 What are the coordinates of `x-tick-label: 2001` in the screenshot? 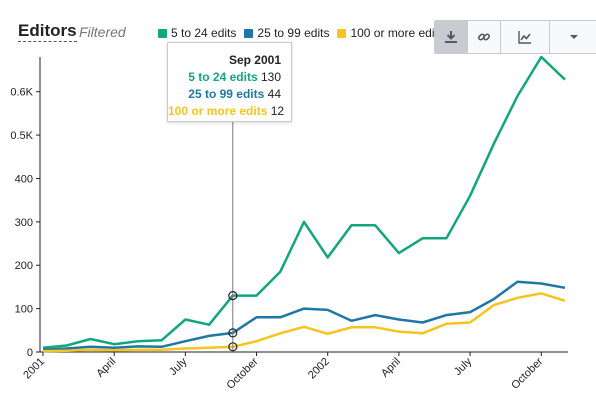 It's located at (34, 369).